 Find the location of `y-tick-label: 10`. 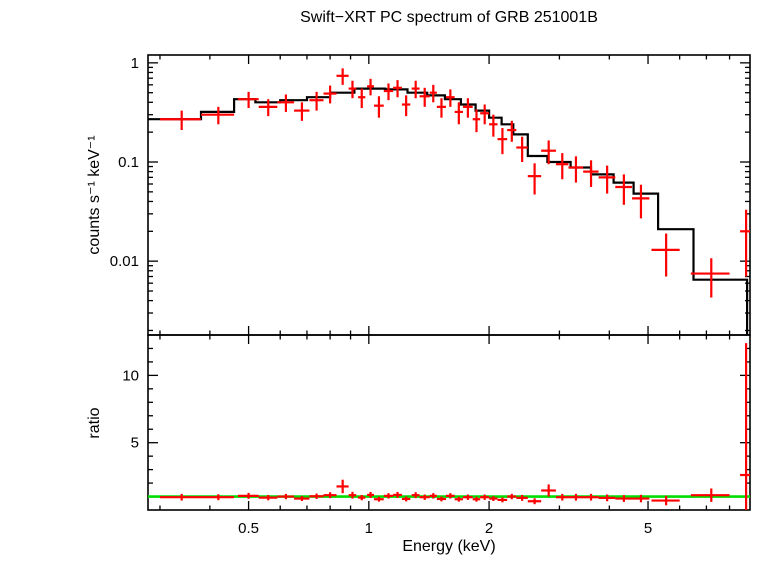

y-tick-label: 10 is located at coordinates (130, 375).